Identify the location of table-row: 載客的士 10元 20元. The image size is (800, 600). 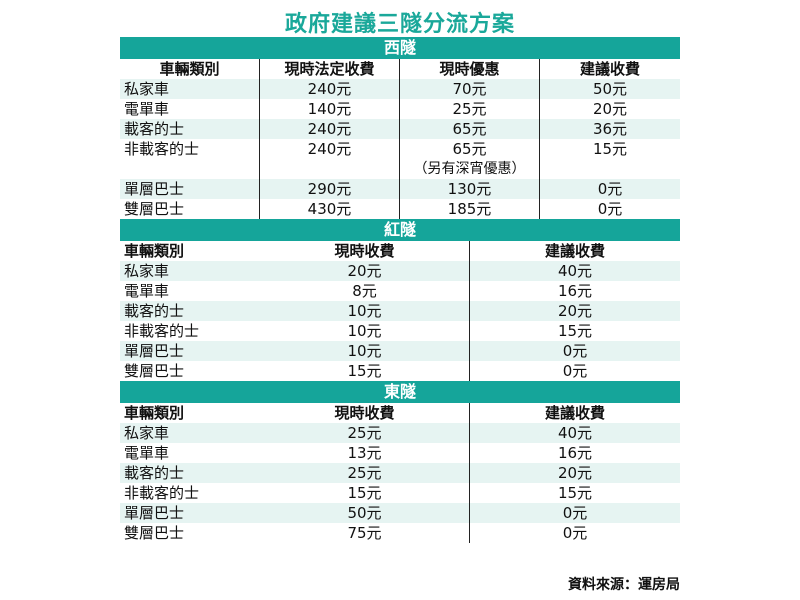
(400, 311).